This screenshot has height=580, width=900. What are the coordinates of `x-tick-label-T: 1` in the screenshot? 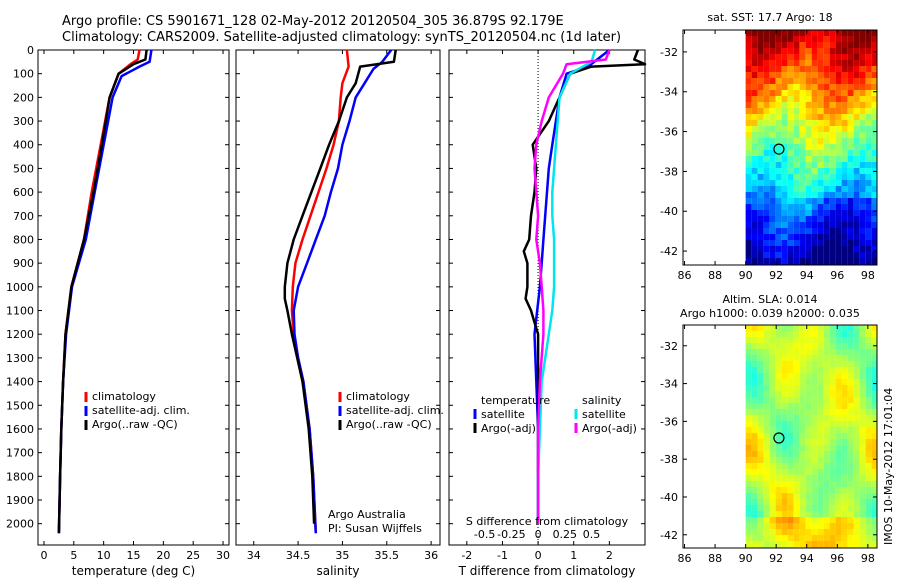 It's located at (573, 555).